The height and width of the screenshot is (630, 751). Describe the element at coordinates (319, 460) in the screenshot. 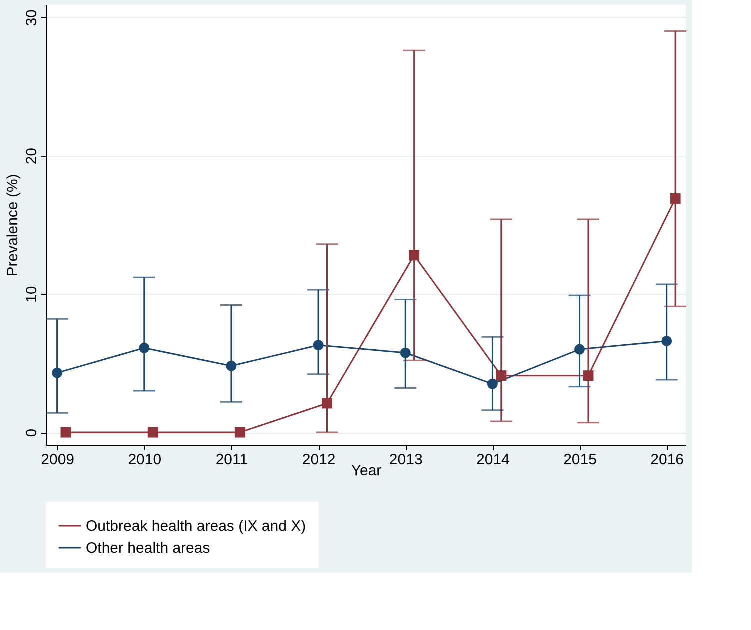

I see `x-tick-label: 2012` at that location.